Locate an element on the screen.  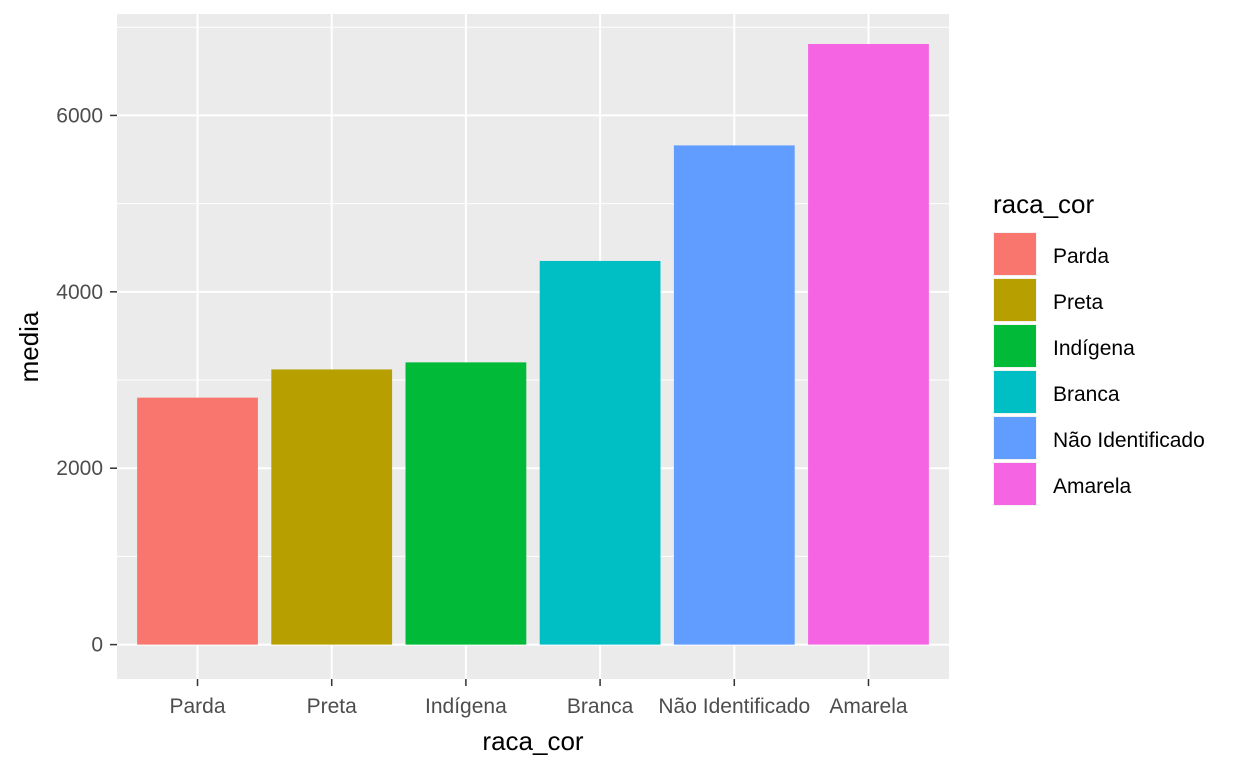
legend-label: Preta is located at coordinates (1078, 302).